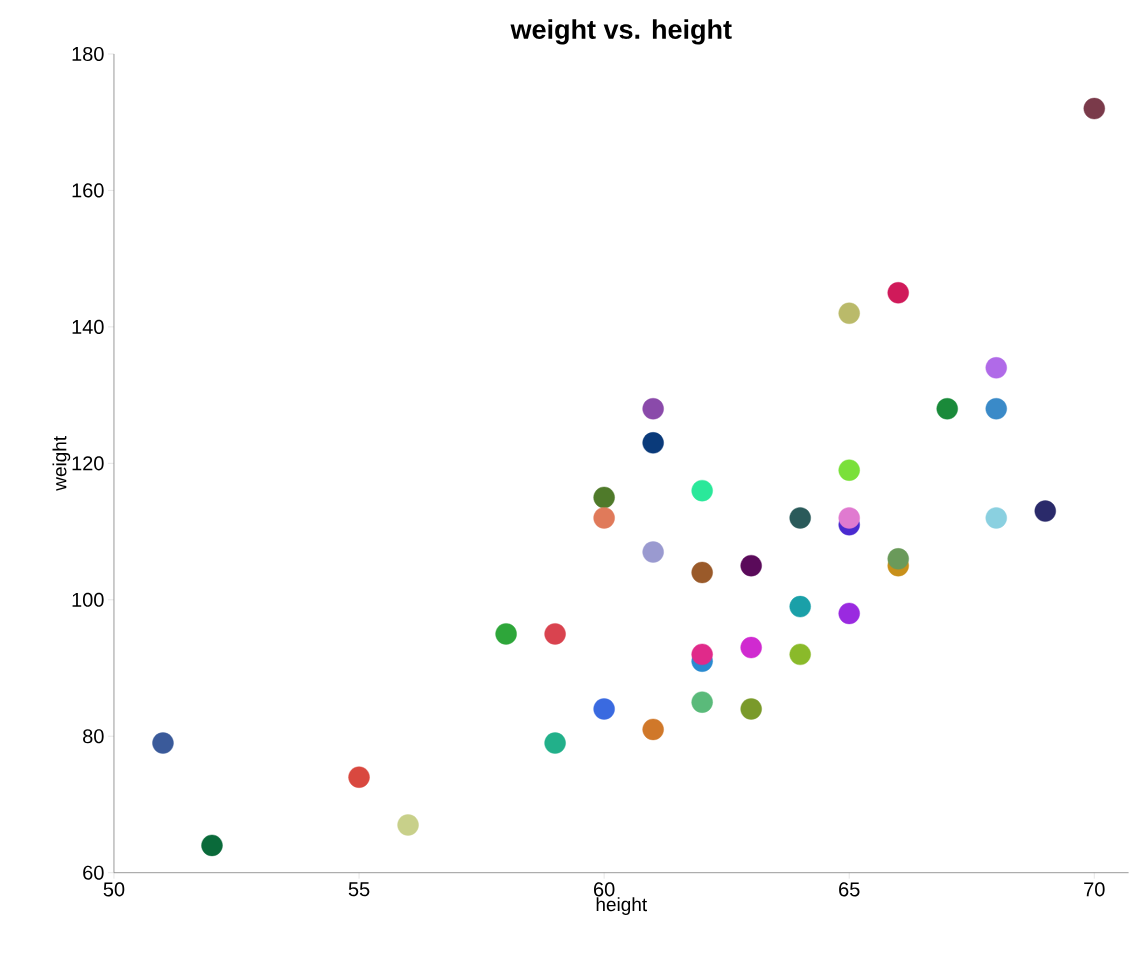 This screenshot has width=1129, height=959. I want to click on x-tick-label: 50, so click(114, 889).